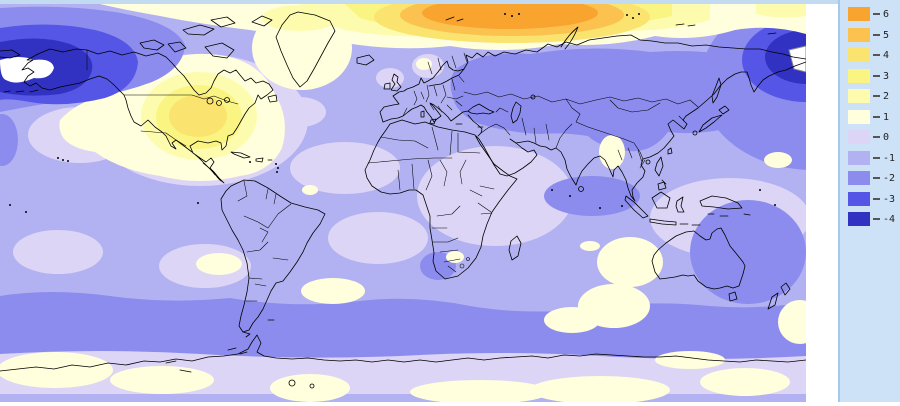 The width and height of the screenshot is (900, 406). I want to click on legend-entry: 4, so click(870, 55).